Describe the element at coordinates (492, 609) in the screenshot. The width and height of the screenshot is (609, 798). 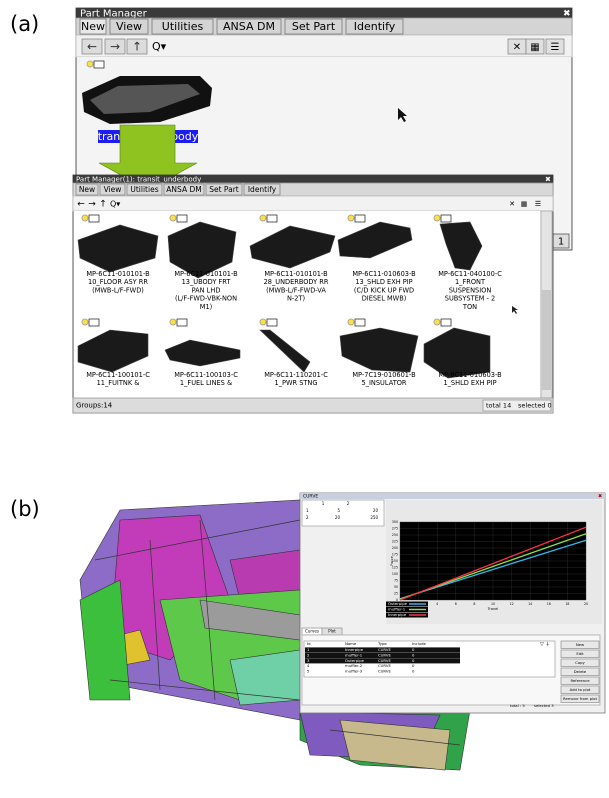
I see `x-axis-title: Travel` at that location.